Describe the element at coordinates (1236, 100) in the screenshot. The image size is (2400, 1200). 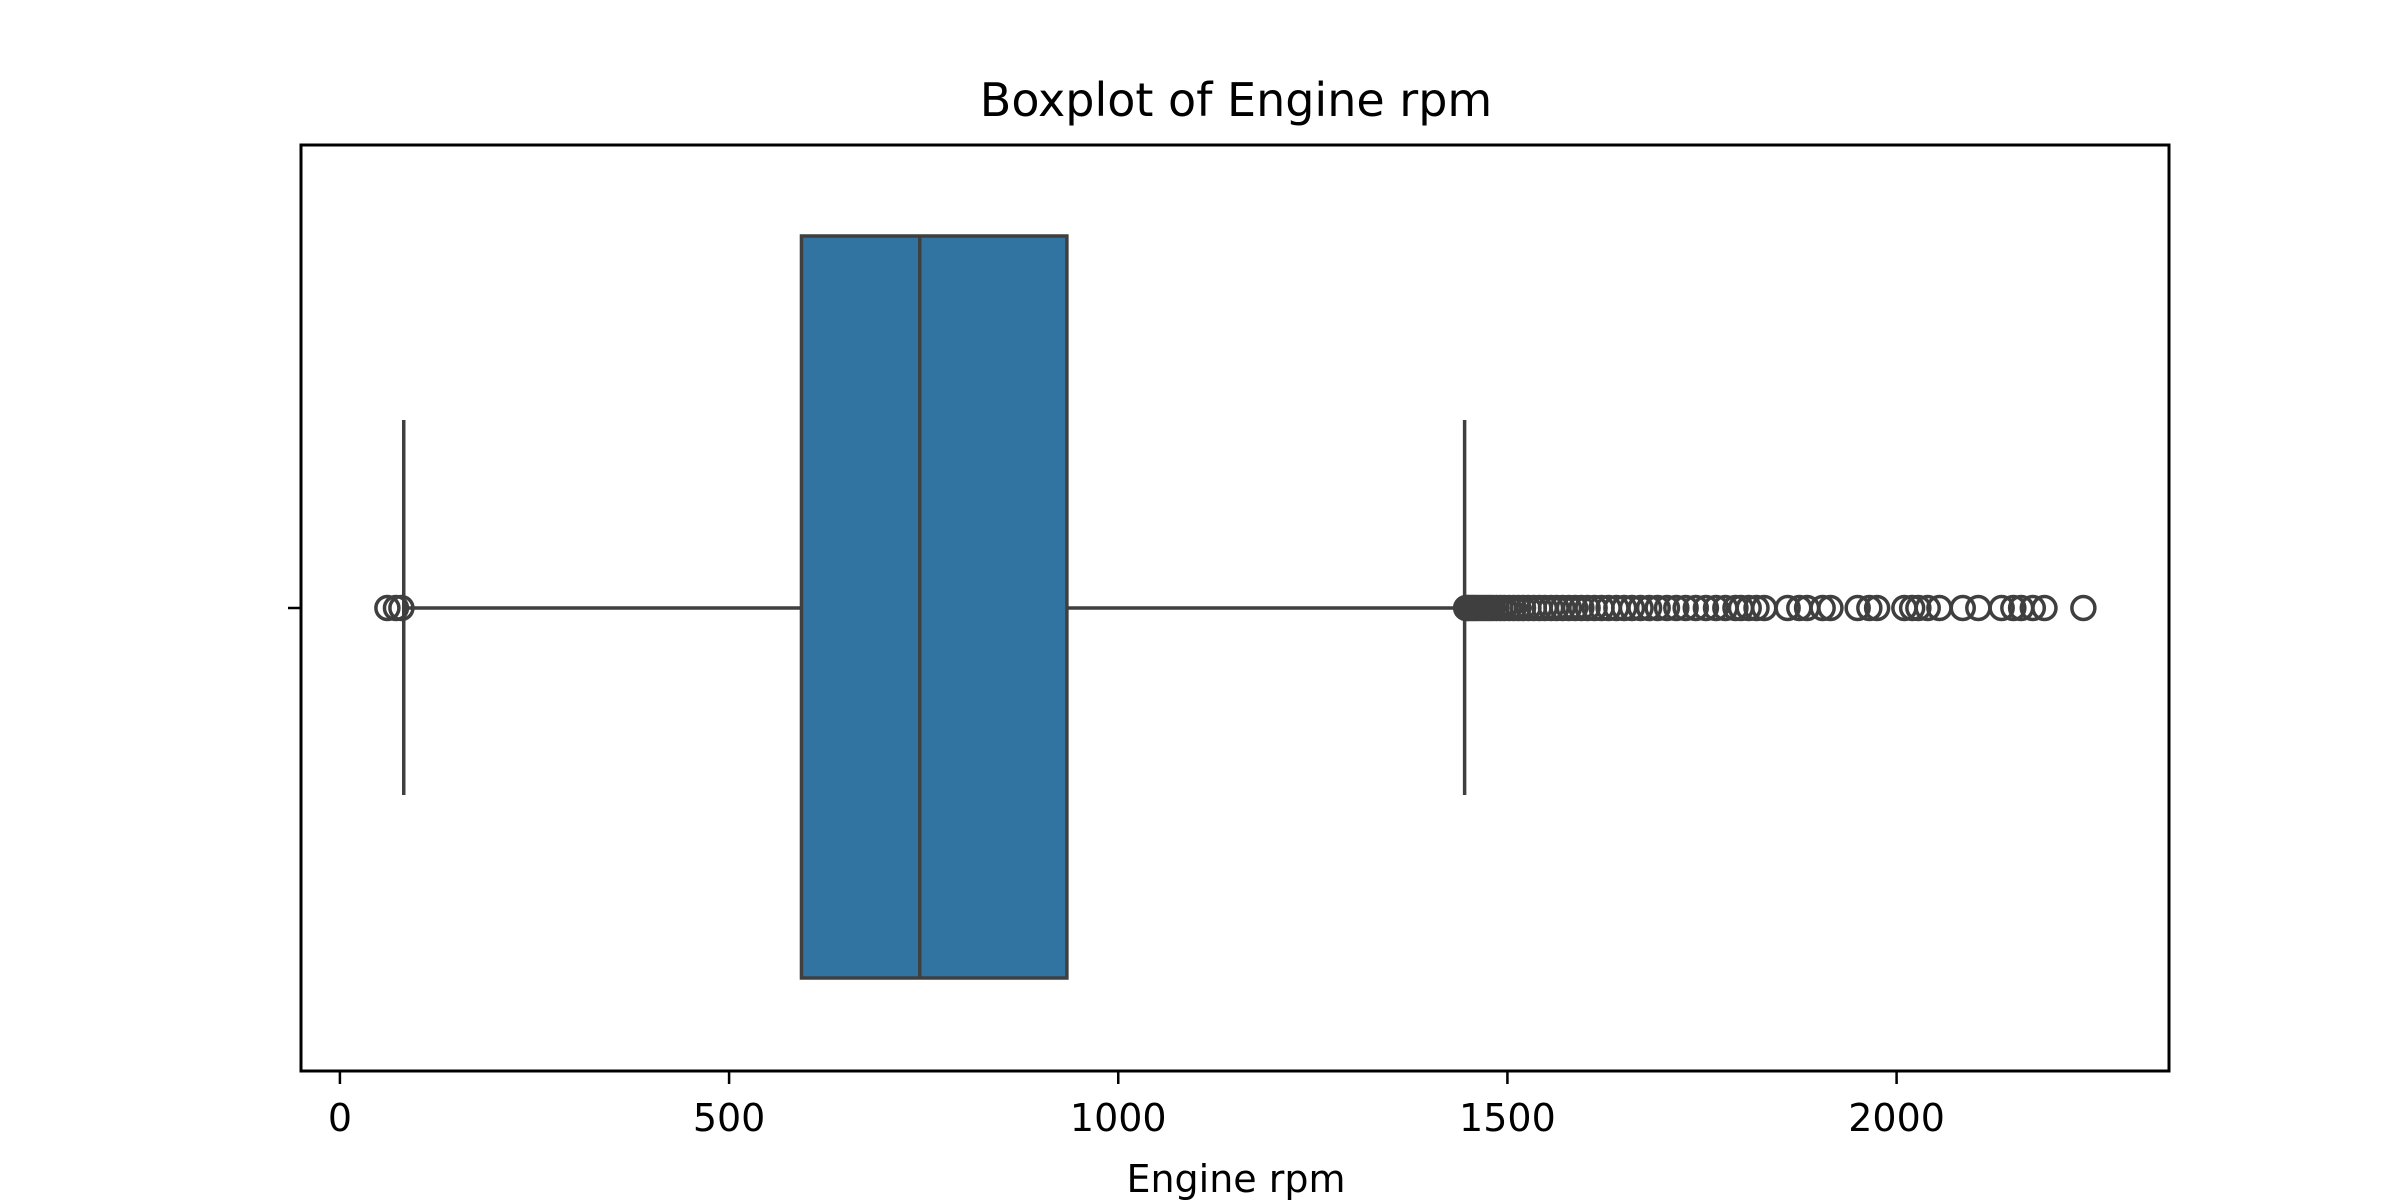
I see `chart-title: Boxplot of Engine rpm` at that location.